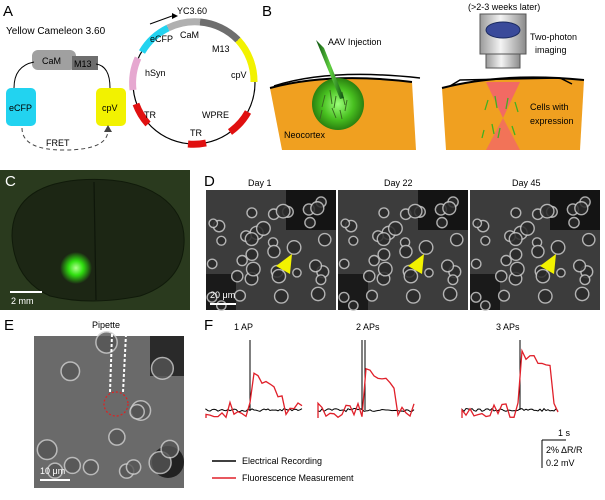  I want to click on ap-label-3: 3 APs, so click(508, 327).